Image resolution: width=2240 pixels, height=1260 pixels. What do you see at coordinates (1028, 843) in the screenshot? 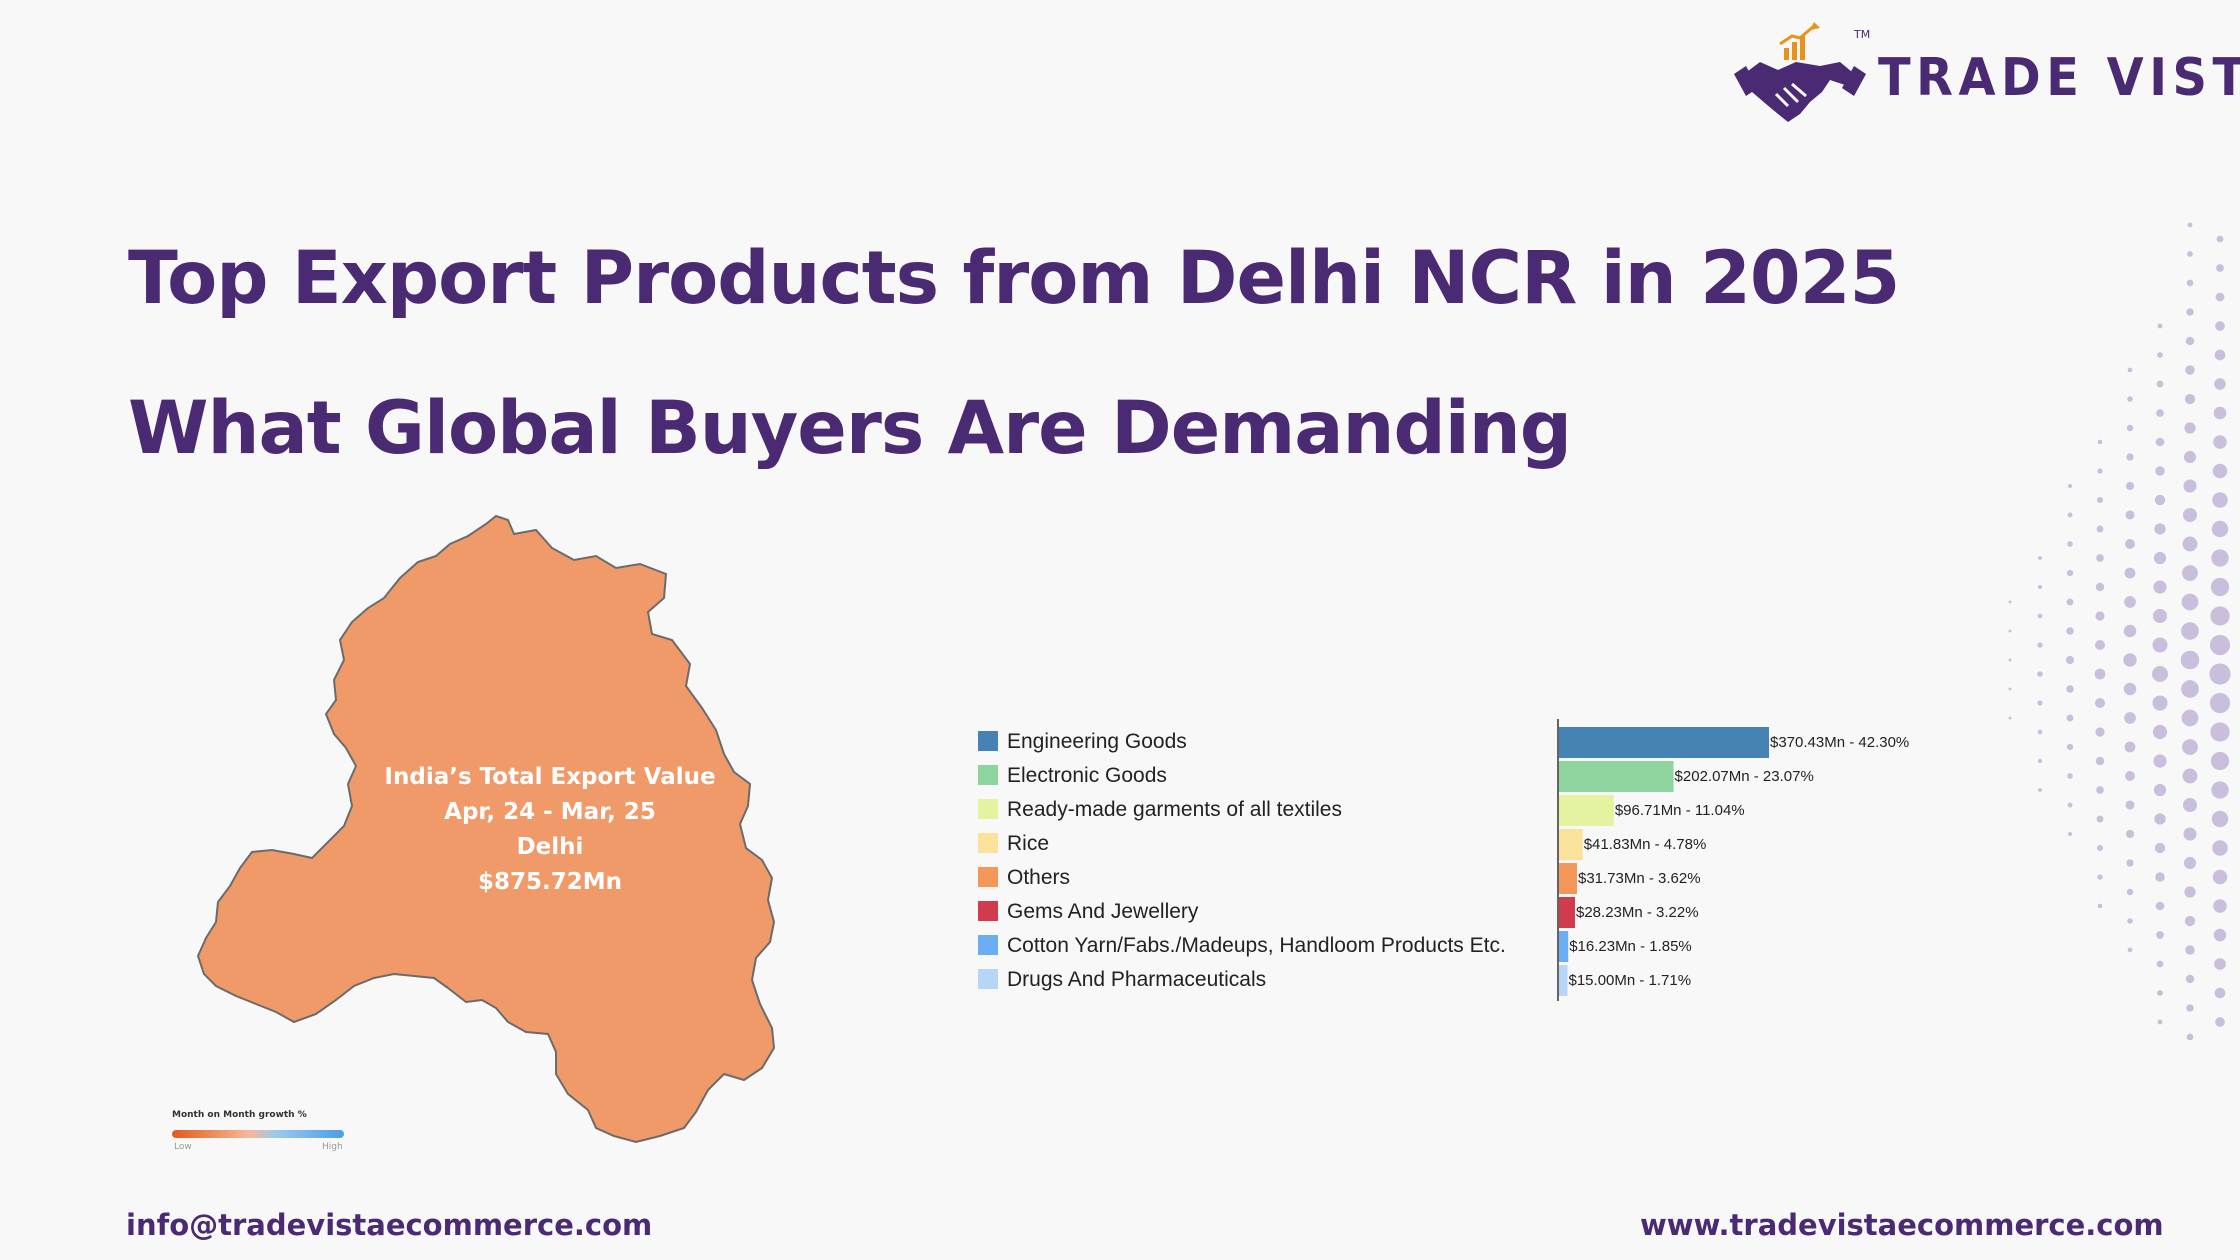
I see `legend-label: Rice` at bounding box center [1028, 843].